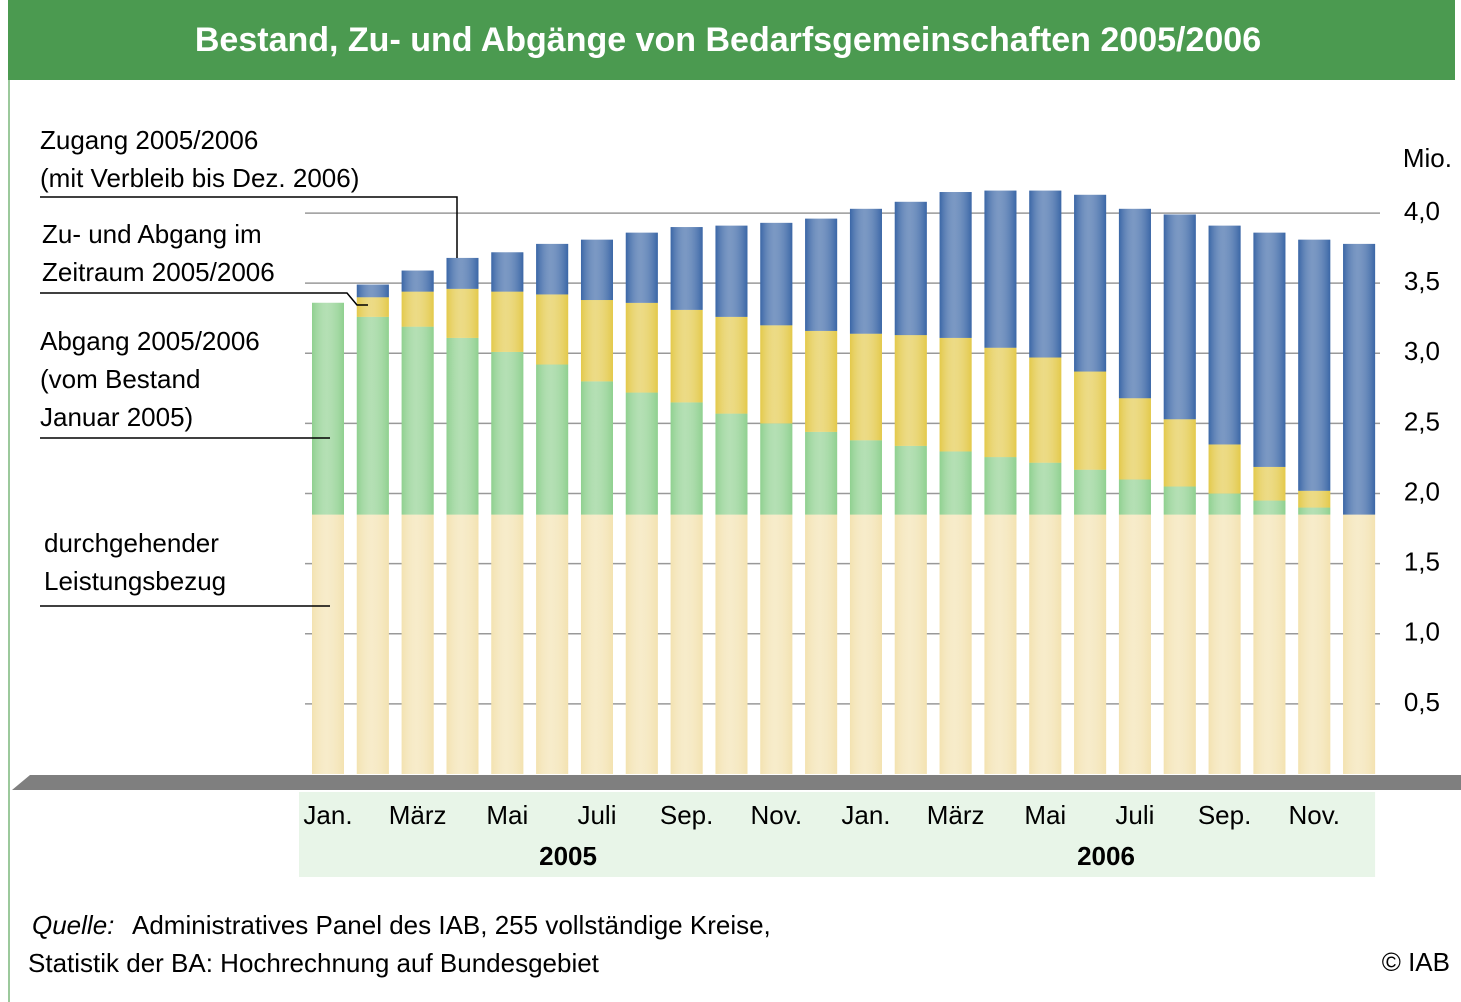 The height and width of the screenshot is (1002, 1461). I want to click on y-tick-label: 1,0, so click(1422, 632).